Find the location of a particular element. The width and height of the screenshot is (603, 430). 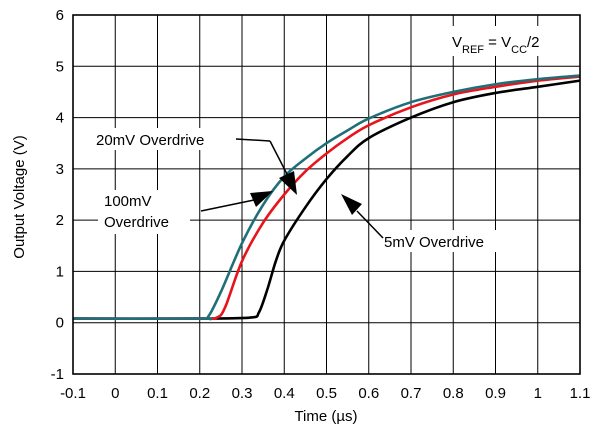

x-tick-label: 0.5 is located at coordinates (326, 393).